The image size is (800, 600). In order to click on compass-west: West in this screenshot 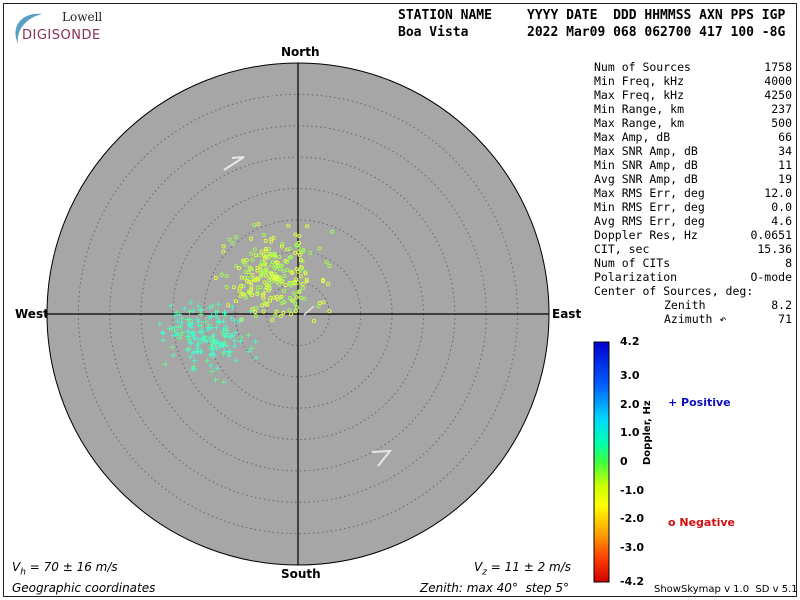, I will do `click(32, 314)`.